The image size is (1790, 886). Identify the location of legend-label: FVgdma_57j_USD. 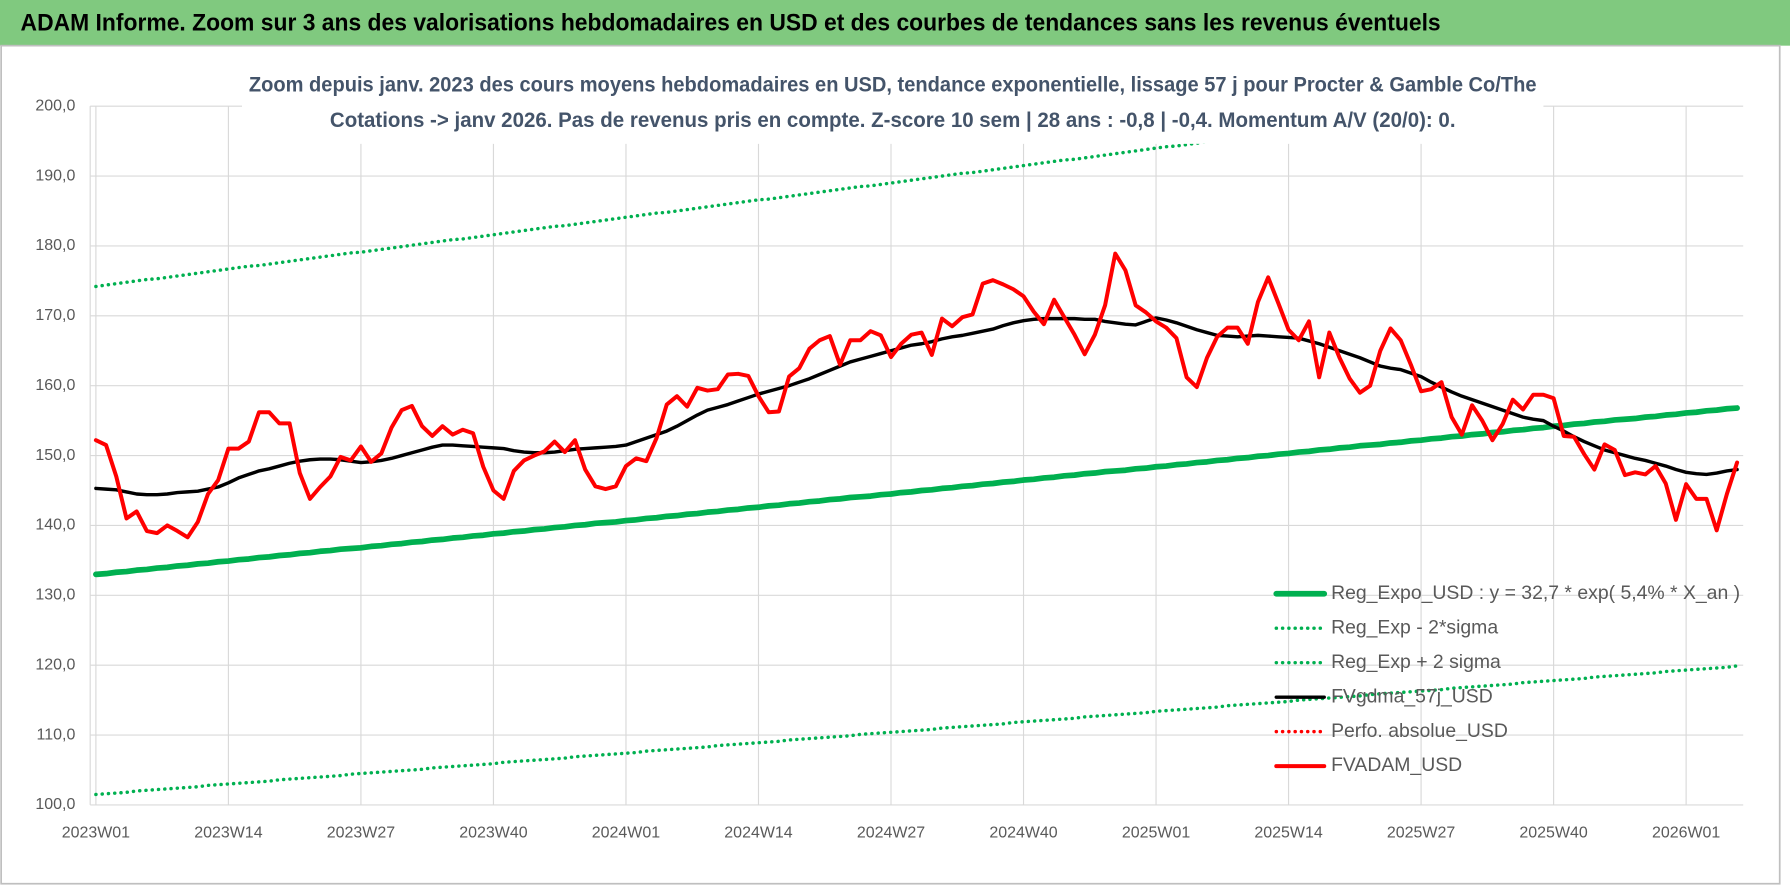
(1412, 696).